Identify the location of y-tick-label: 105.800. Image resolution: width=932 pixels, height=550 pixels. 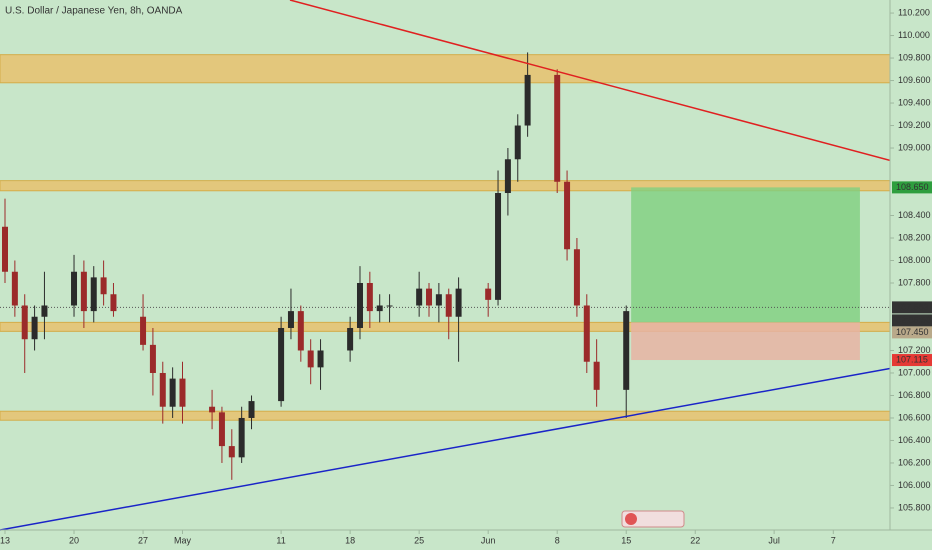
(914, 507).